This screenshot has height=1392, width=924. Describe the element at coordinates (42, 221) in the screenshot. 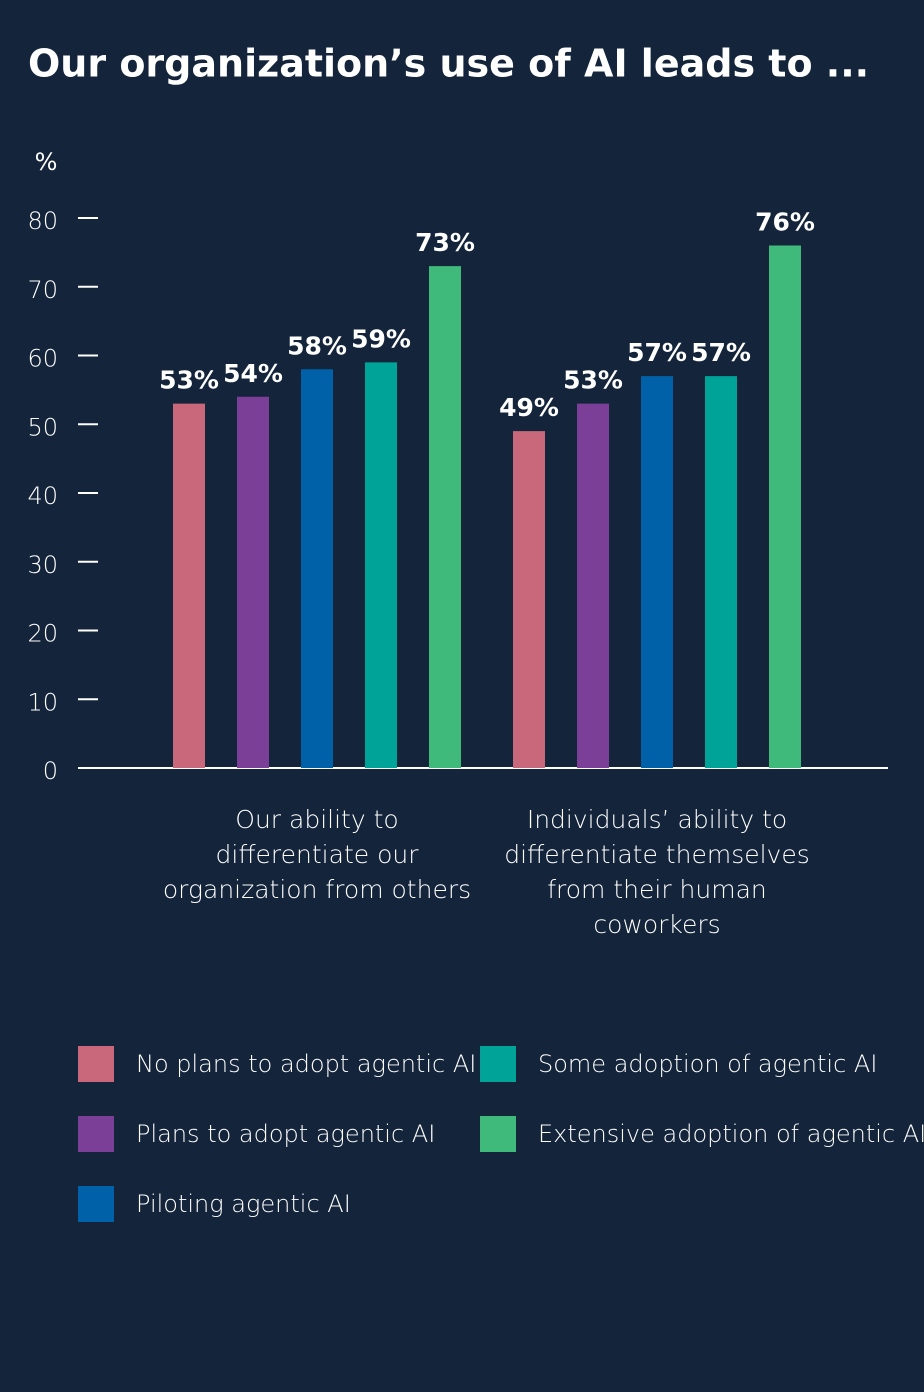

I see `y-tick-label: 80` at that location.